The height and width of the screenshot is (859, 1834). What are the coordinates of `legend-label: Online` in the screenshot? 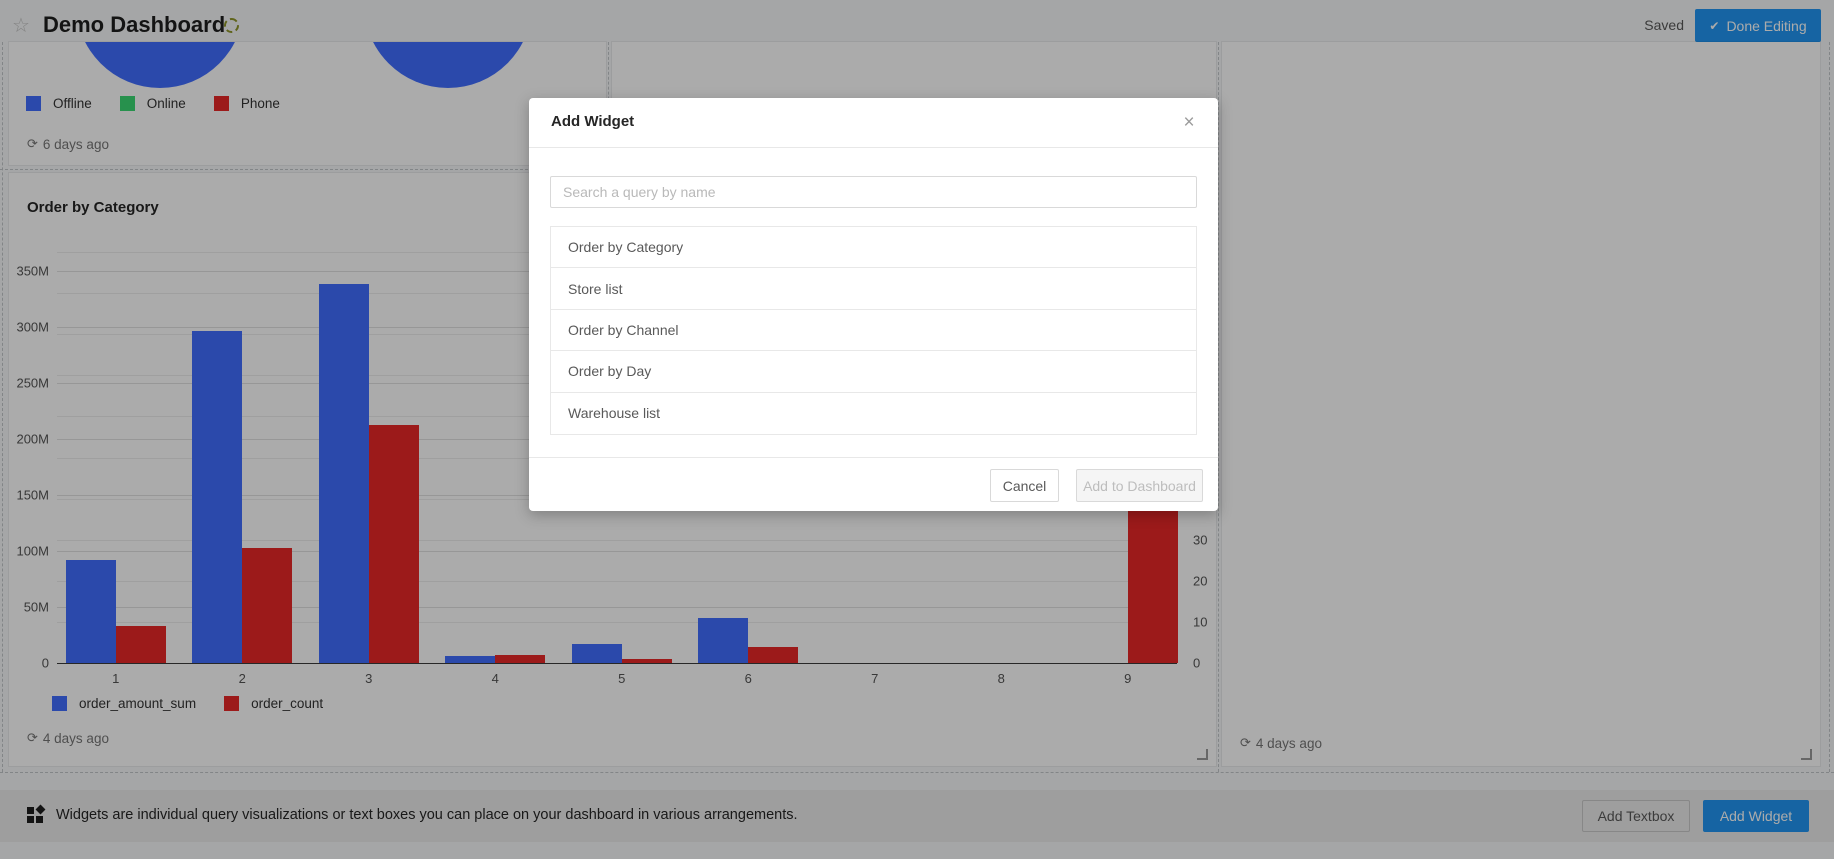 It's located at (166, 103).